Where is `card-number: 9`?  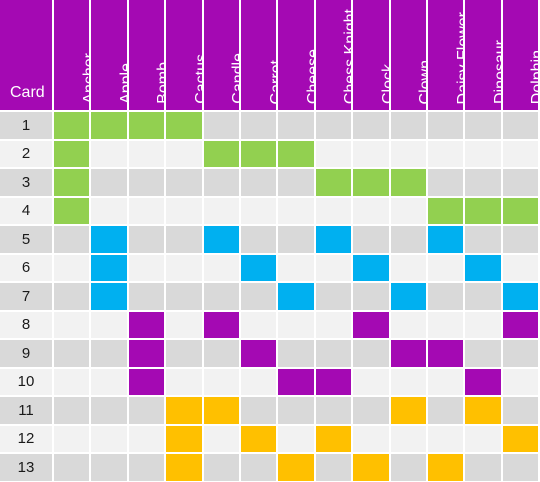 card-number: 9 is located at coordinates (26, 353).